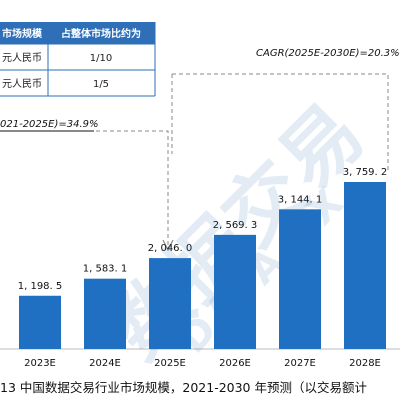  I want to click on x-tick-label: 2023E, so click(40, 363).